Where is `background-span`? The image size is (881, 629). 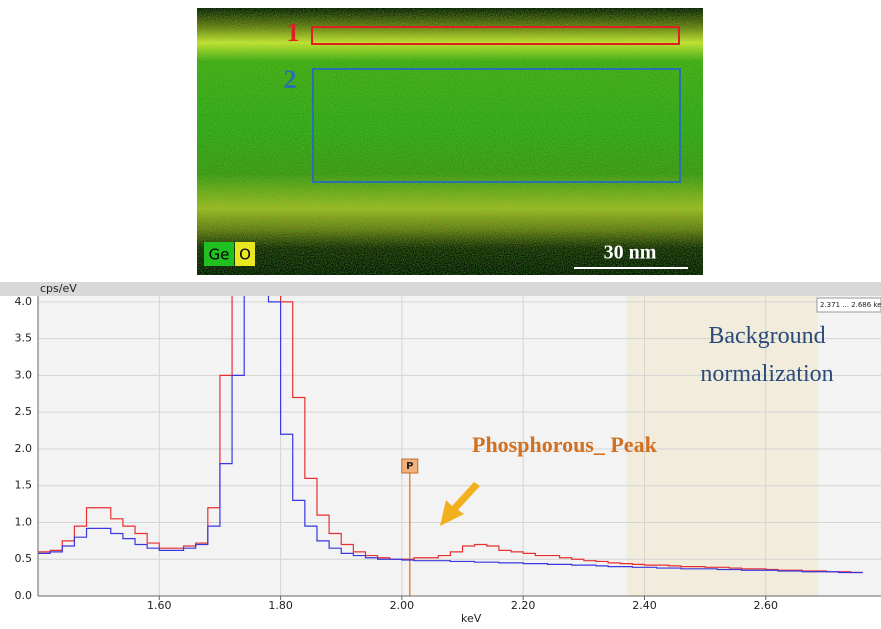
background-span is located at coordinates (722, 446).